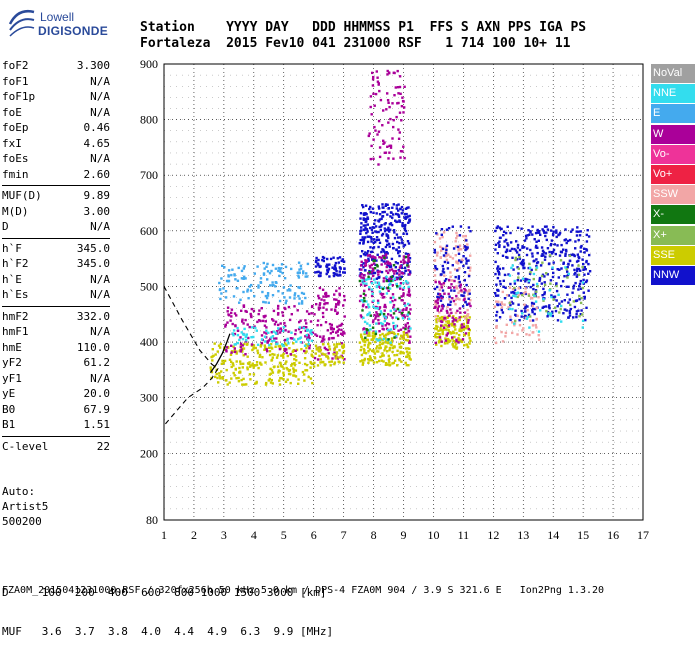 This screenshot has height=651, width=700. Describe the element at coordinates (523, 535) in the screenshot. I see `x-tick-label: 13` at that location.